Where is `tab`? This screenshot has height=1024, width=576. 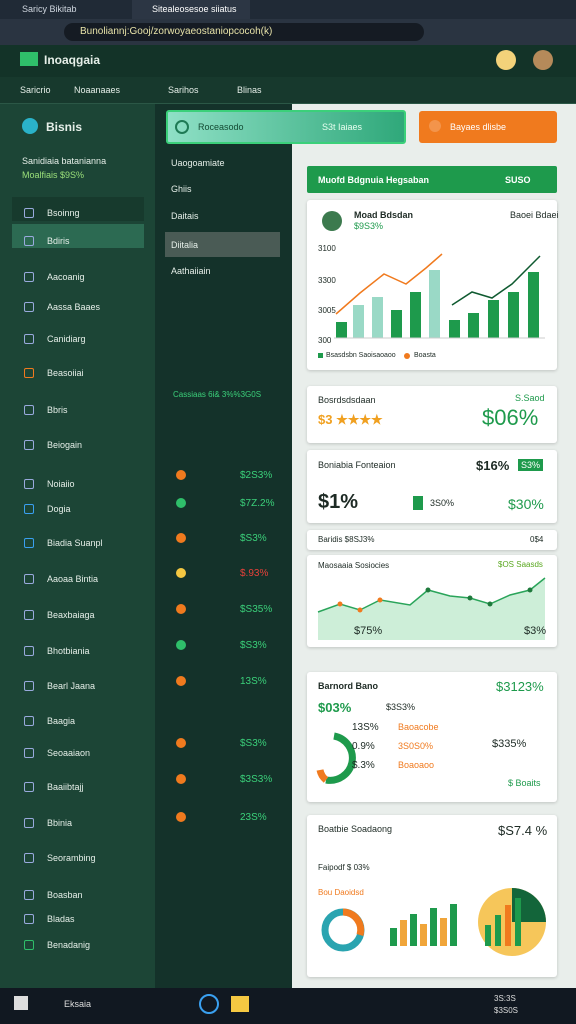 tab is located at coordinates (191, 9).